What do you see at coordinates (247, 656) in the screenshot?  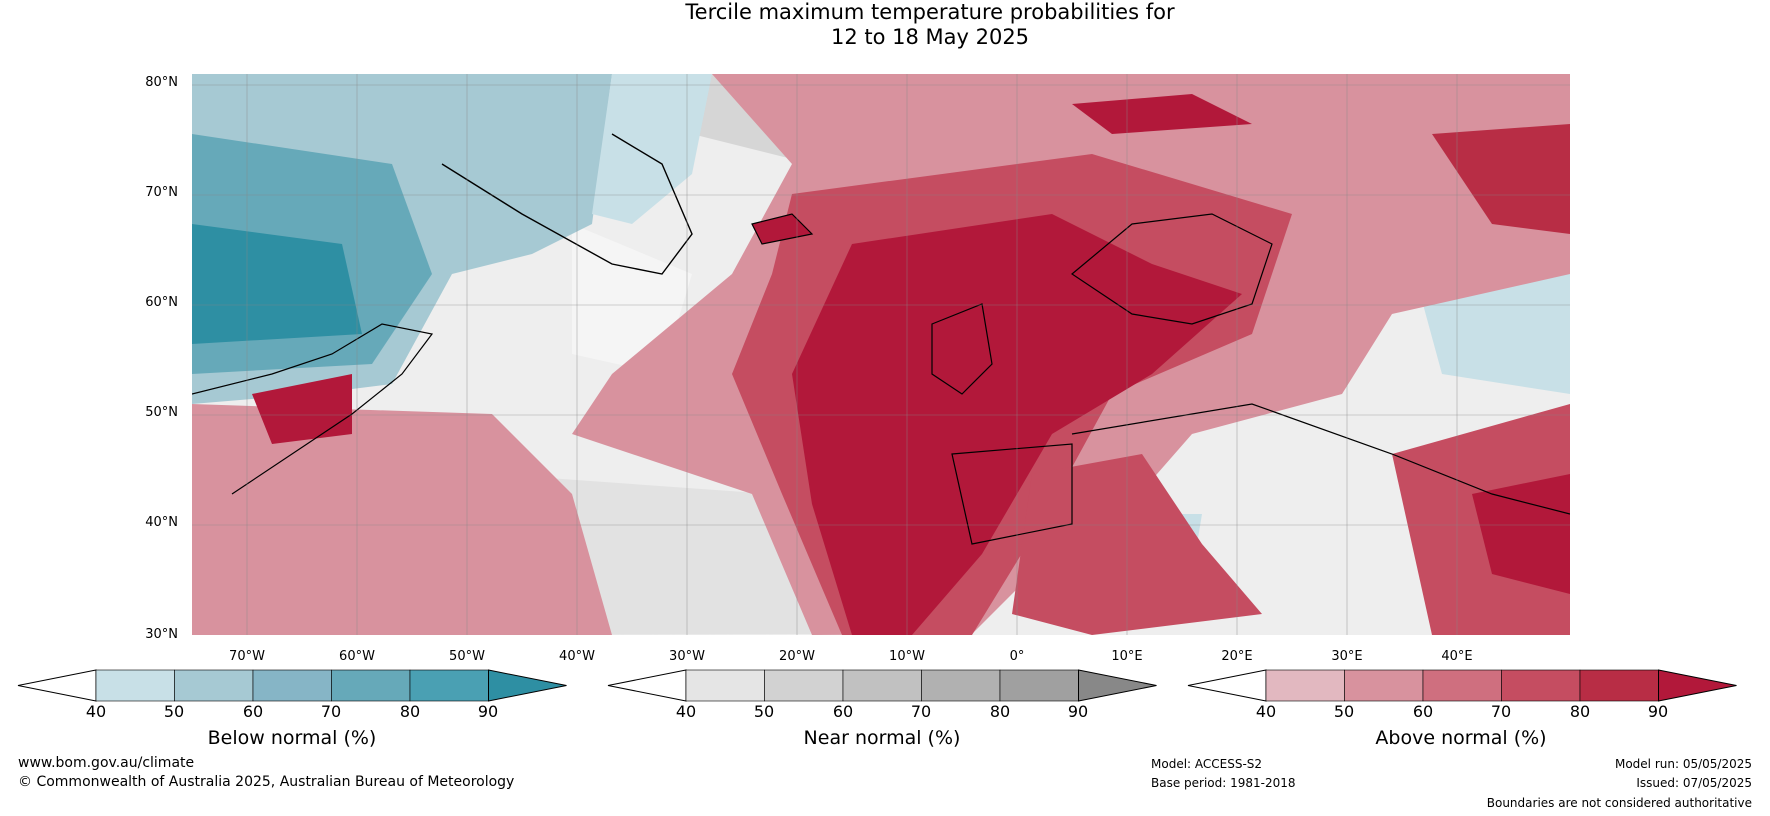 I see `lon-label-70w: 70°W` at bounding box center [247, 656].